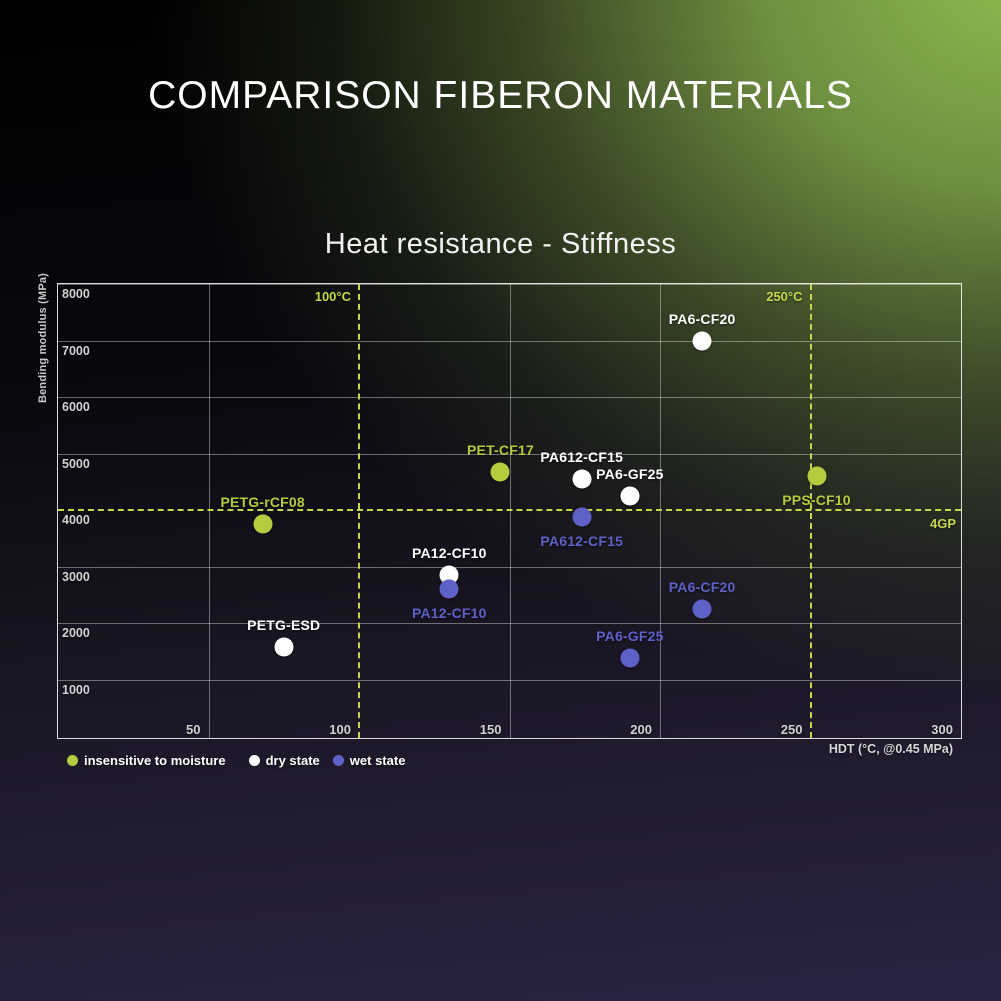 The height and width of the screenshot is (1001, 1001). Describe the element at coordinates (338, 760) in the screenshot. I see `legend-marker-purple-icon` at that location.